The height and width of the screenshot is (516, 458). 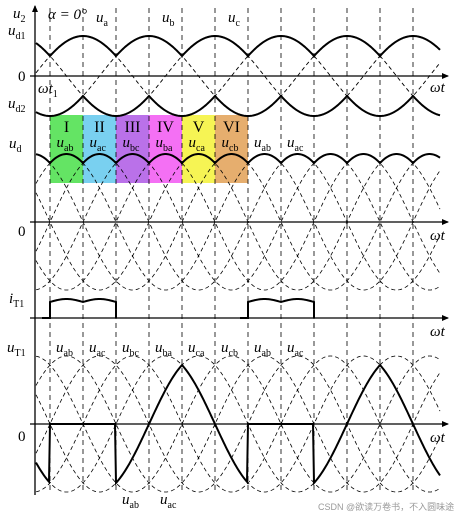 I want to click on label-ua: ua, so click(x=102, y=19).